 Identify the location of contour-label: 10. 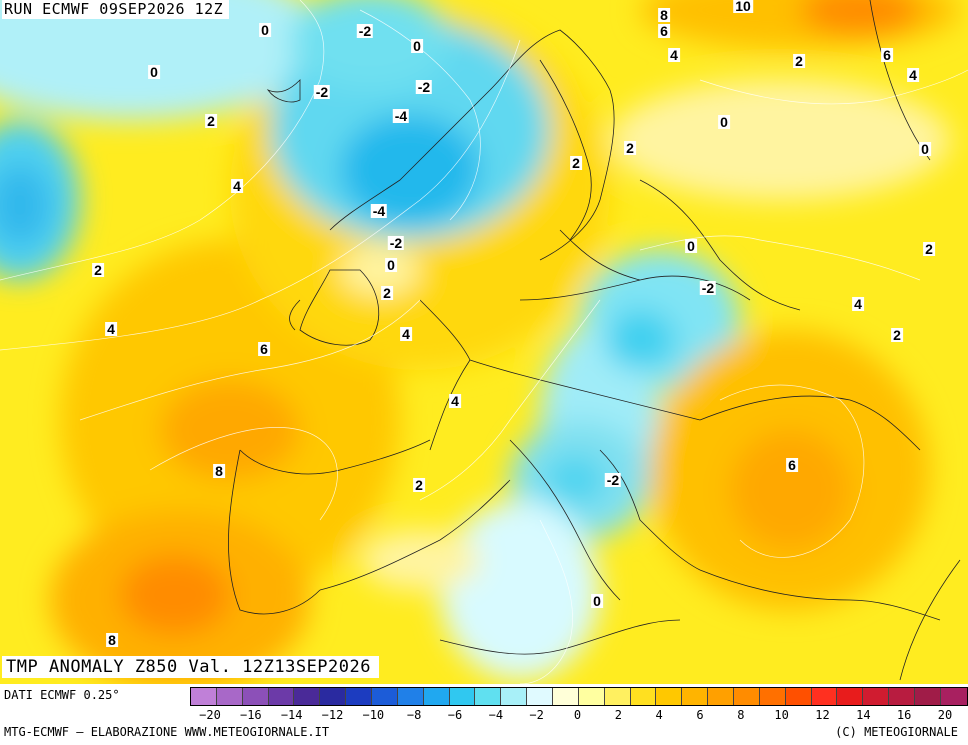
(743, 7).